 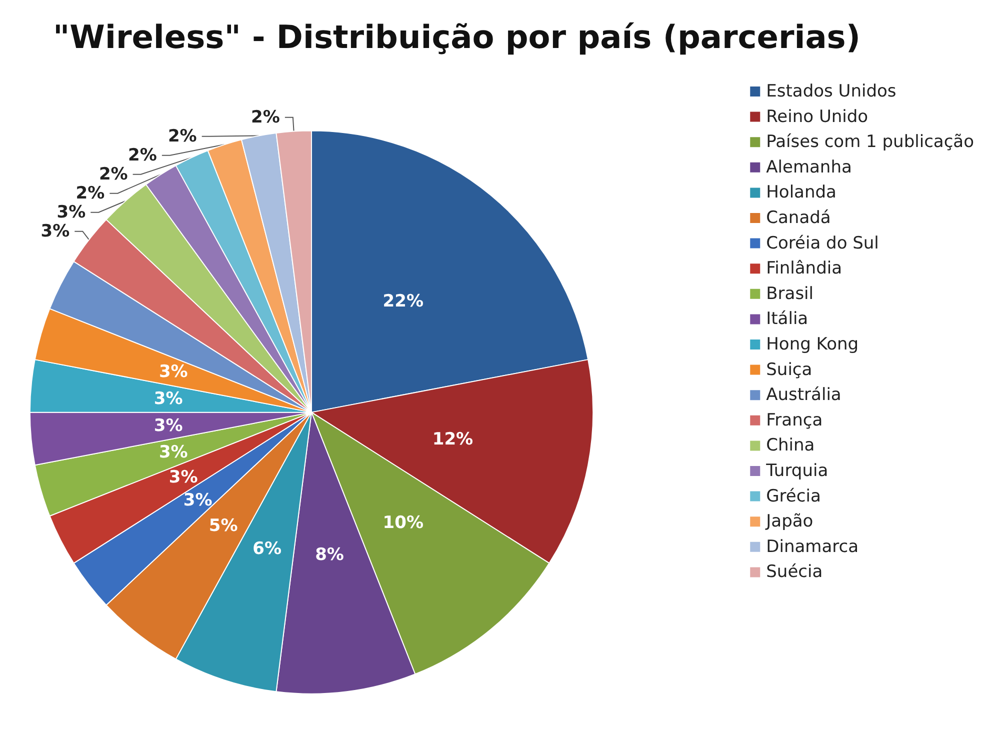 I want to click on legend-label: Alemanha, so click(x=809, y=167).